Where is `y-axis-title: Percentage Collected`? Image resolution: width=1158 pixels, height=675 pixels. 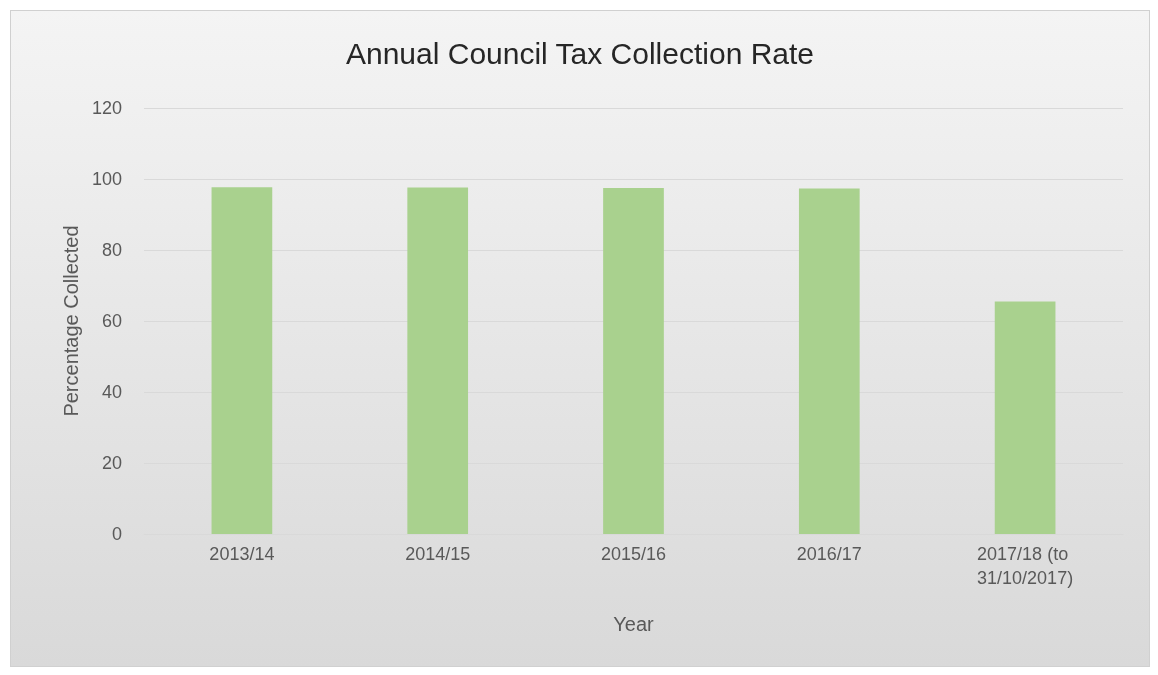 y-axis-title: Percentage Collected is located at coordinates (71, 321).